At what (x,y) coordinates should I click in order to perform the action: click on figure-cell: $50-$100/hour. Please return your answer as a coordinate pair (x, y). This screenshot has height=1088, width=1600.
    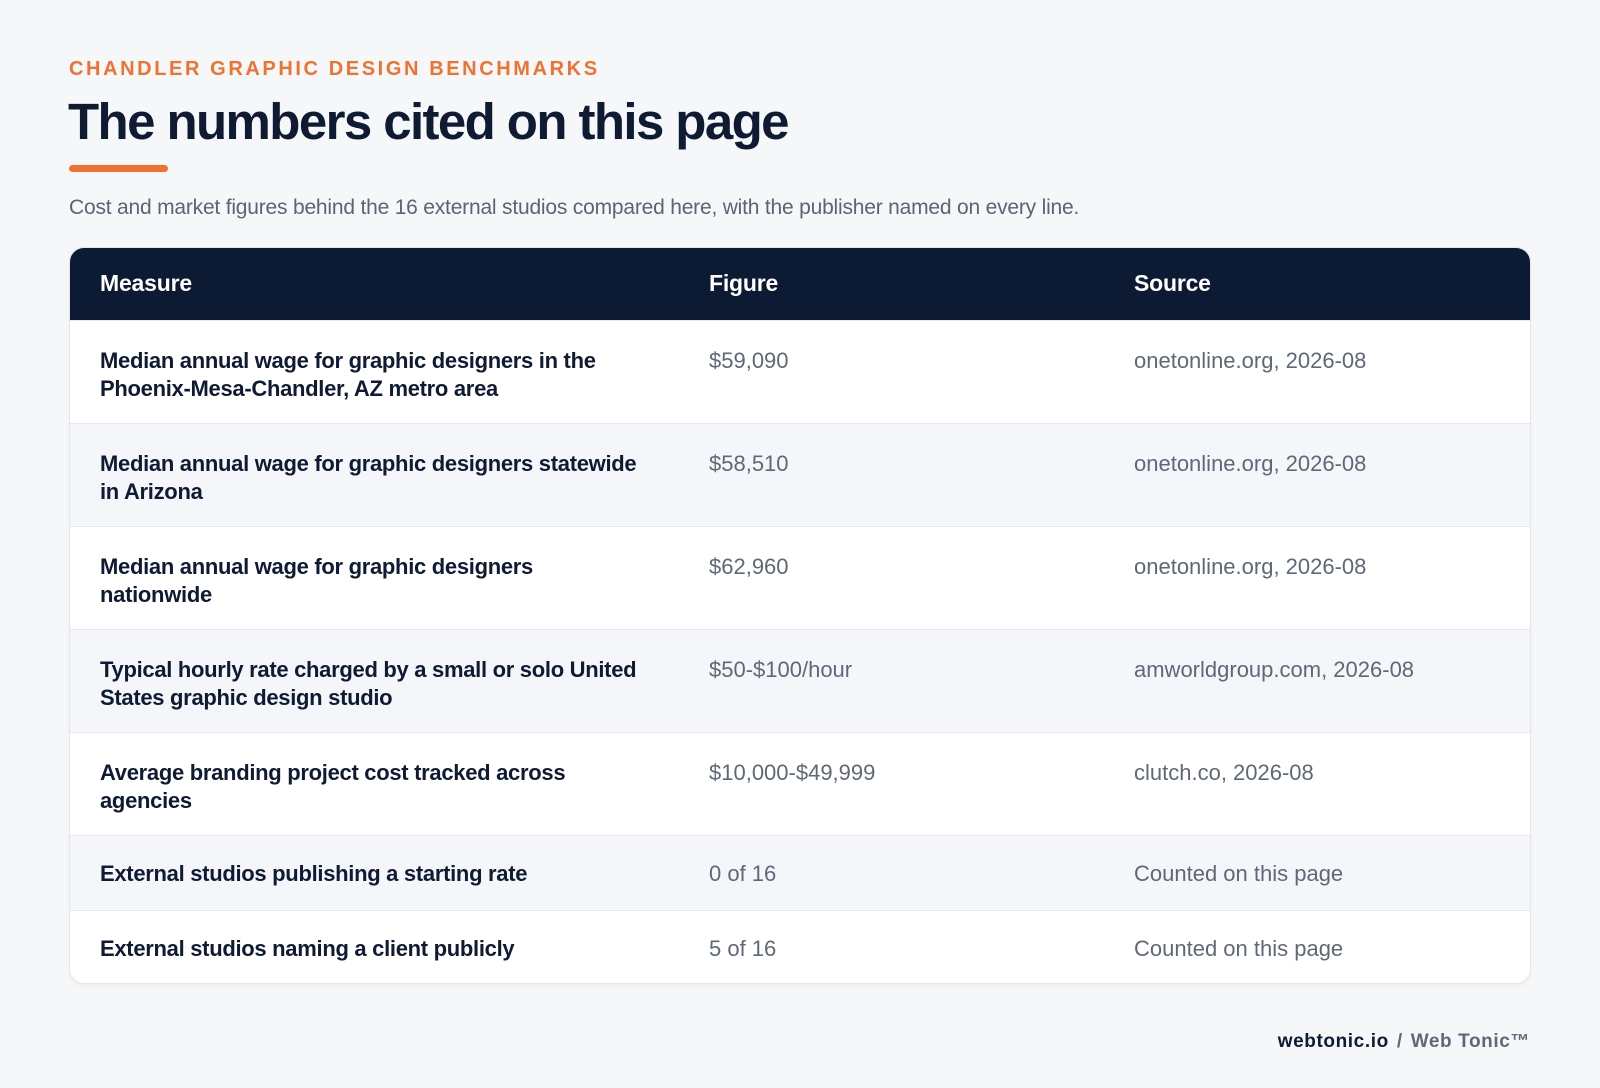
    Looking at the image, I should click on (781, 669).